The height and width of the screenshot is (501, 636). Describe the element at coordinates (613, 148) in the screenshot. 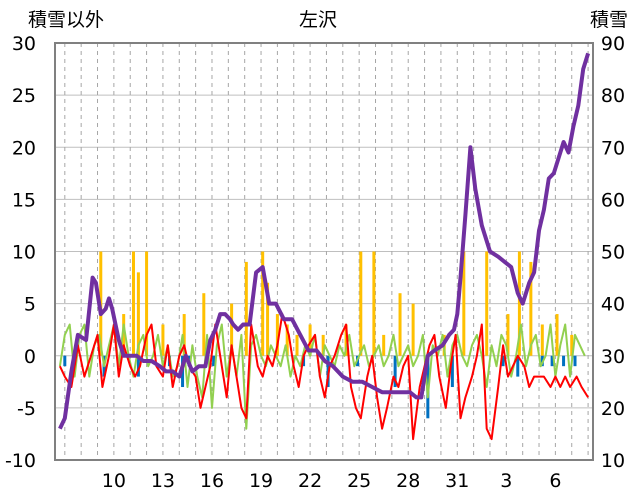

I see `y-right-tick-label: 70` at that location.